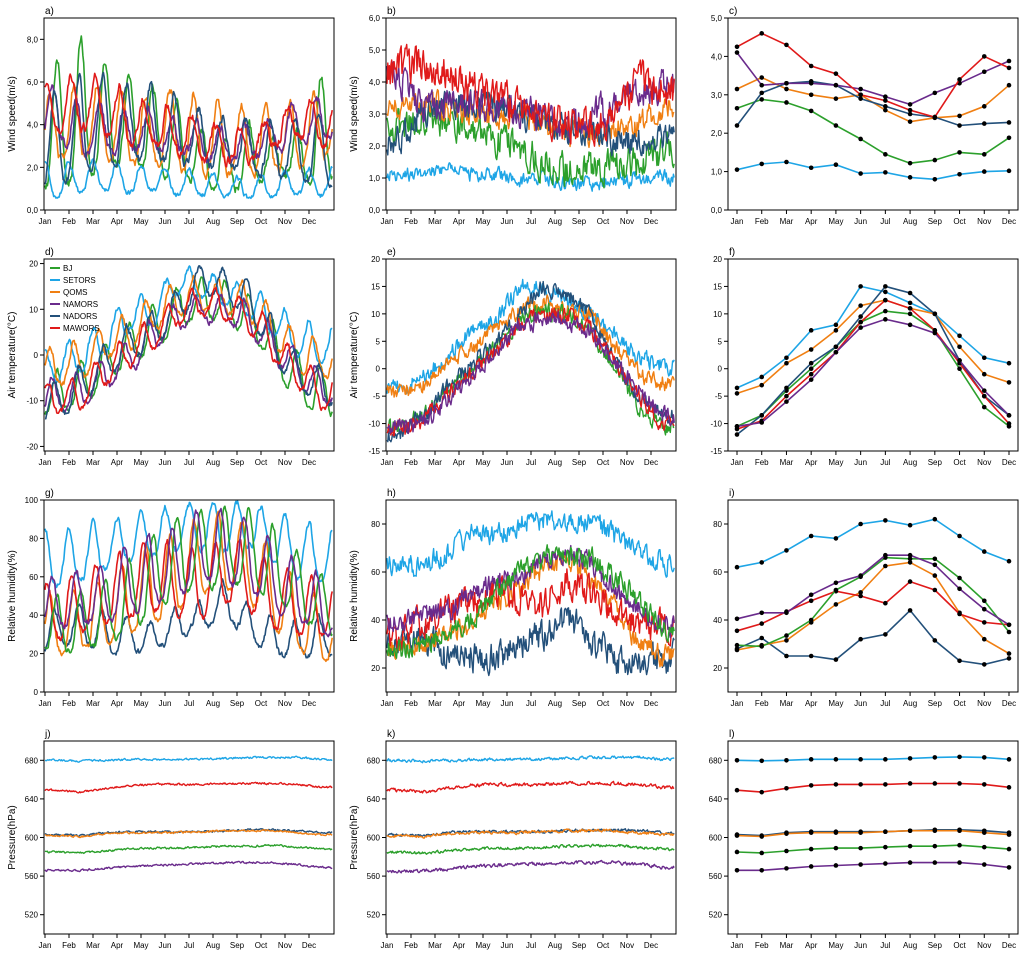  Describe the element at coordinates (33, 167) in the screenshot. I see `y-tick-label: 2,0` at that location.